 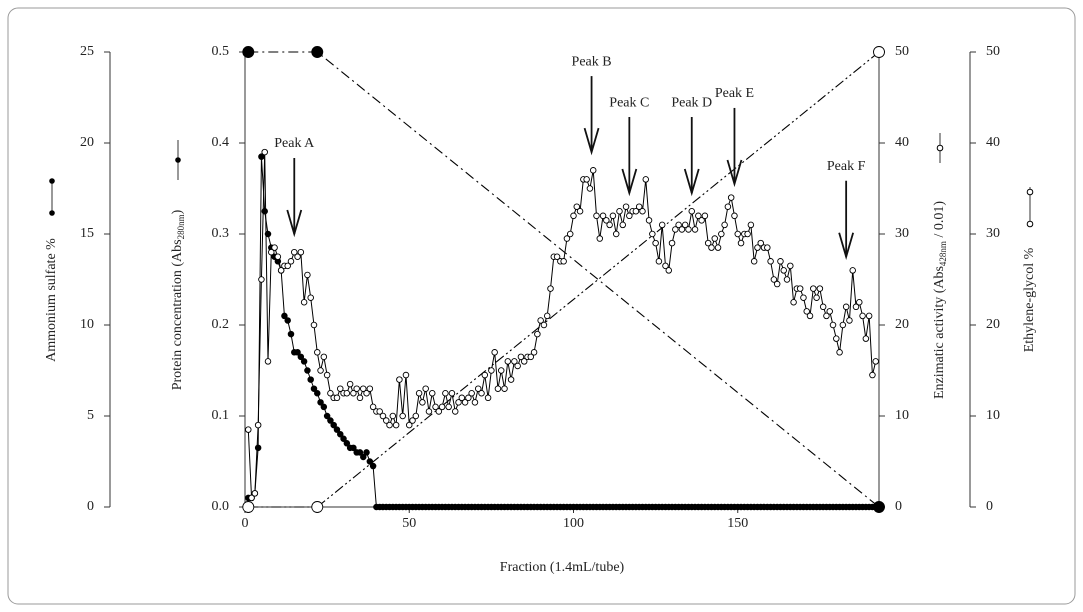 I want to click on x-tick-label: 100, so click(x=573, y=523).